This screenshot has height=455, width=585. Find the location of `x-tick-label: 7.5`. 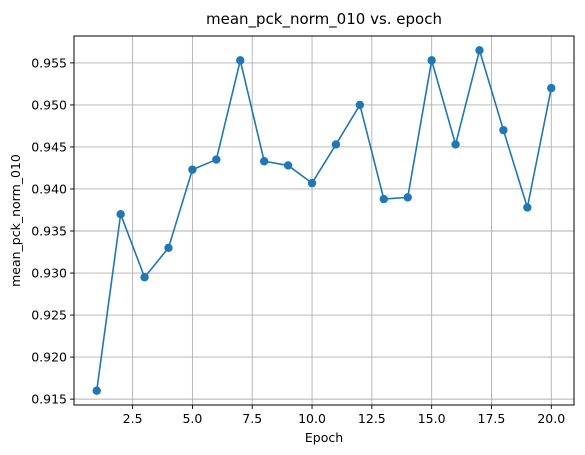

x-tick-label: 7.5 is located at coordinates (252, 418).